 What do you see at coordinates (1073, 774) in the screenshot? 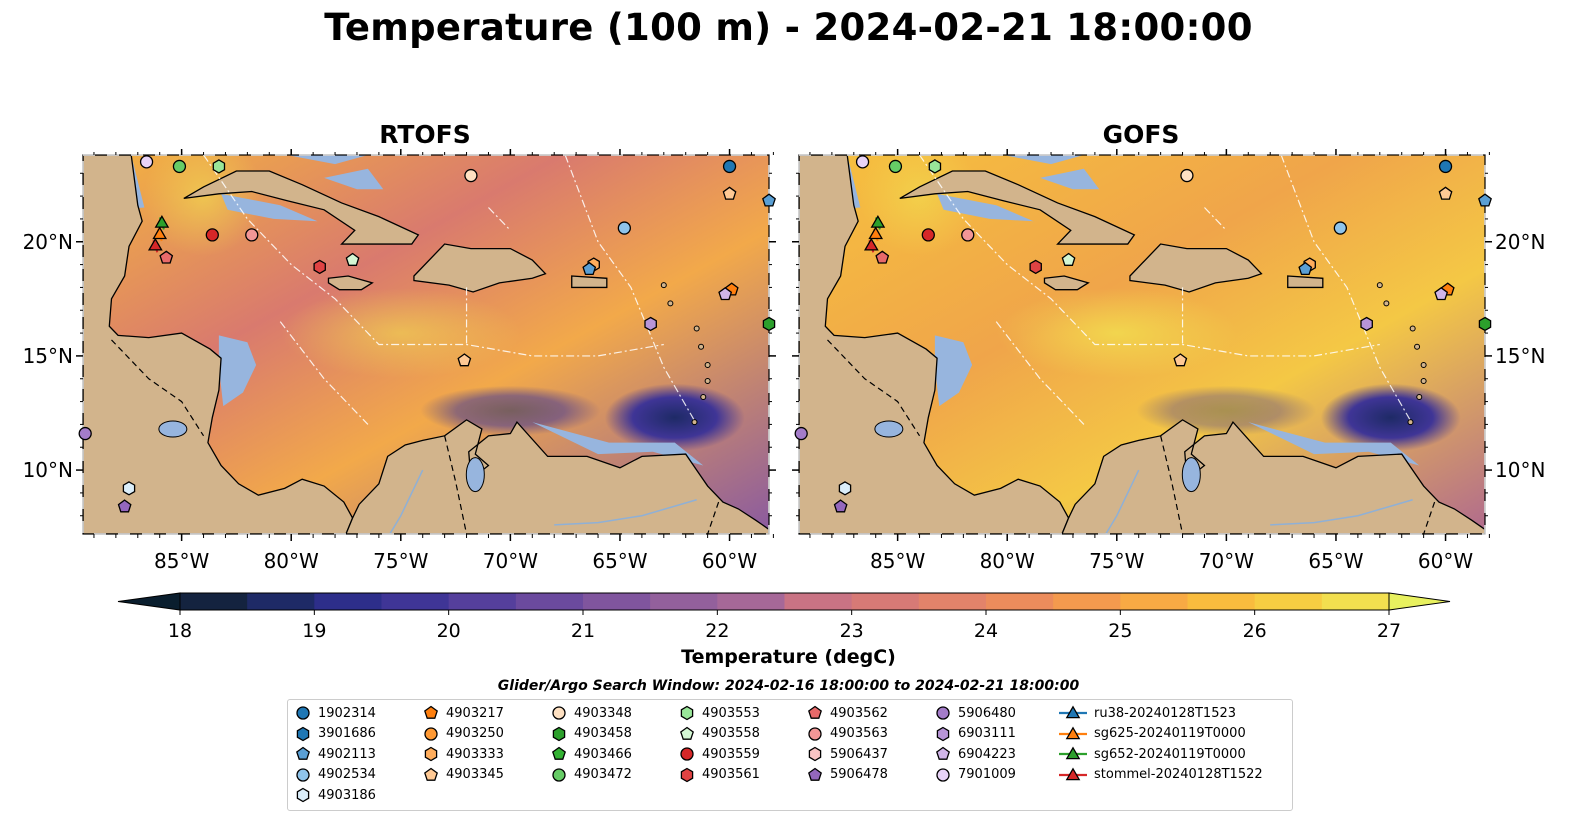
I see `legend-marker-stommel-20240128T1522` at bounding box center [1073, 774].